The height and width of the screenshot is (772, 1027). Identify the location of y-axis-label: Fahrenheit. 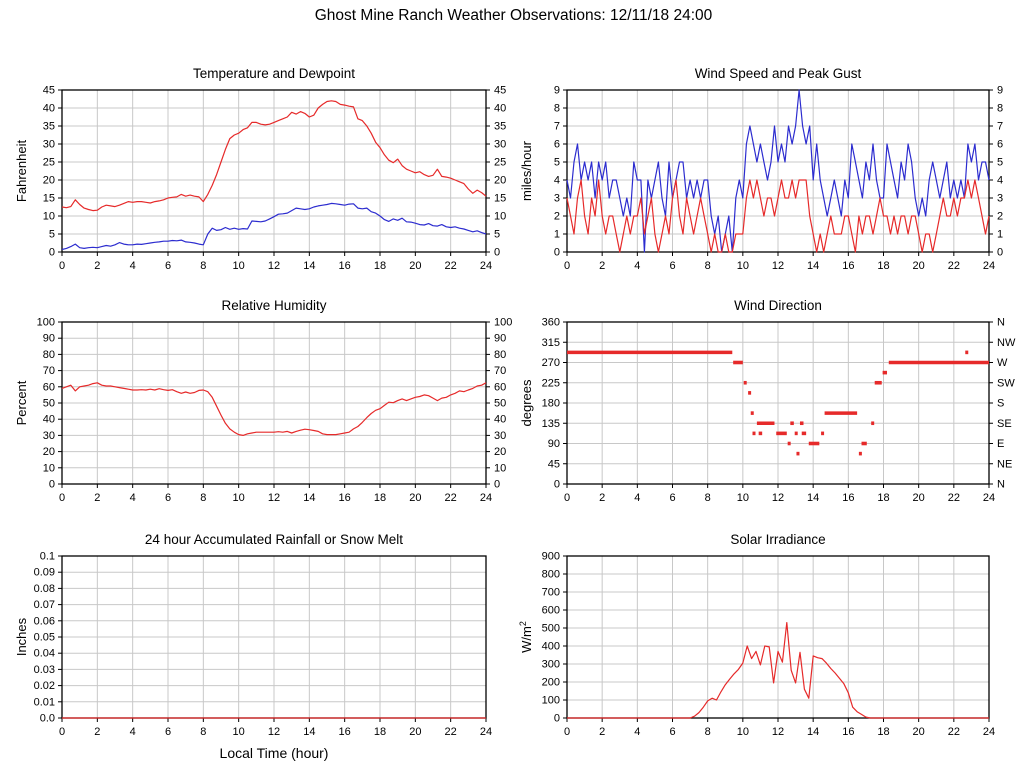
(21, 171).